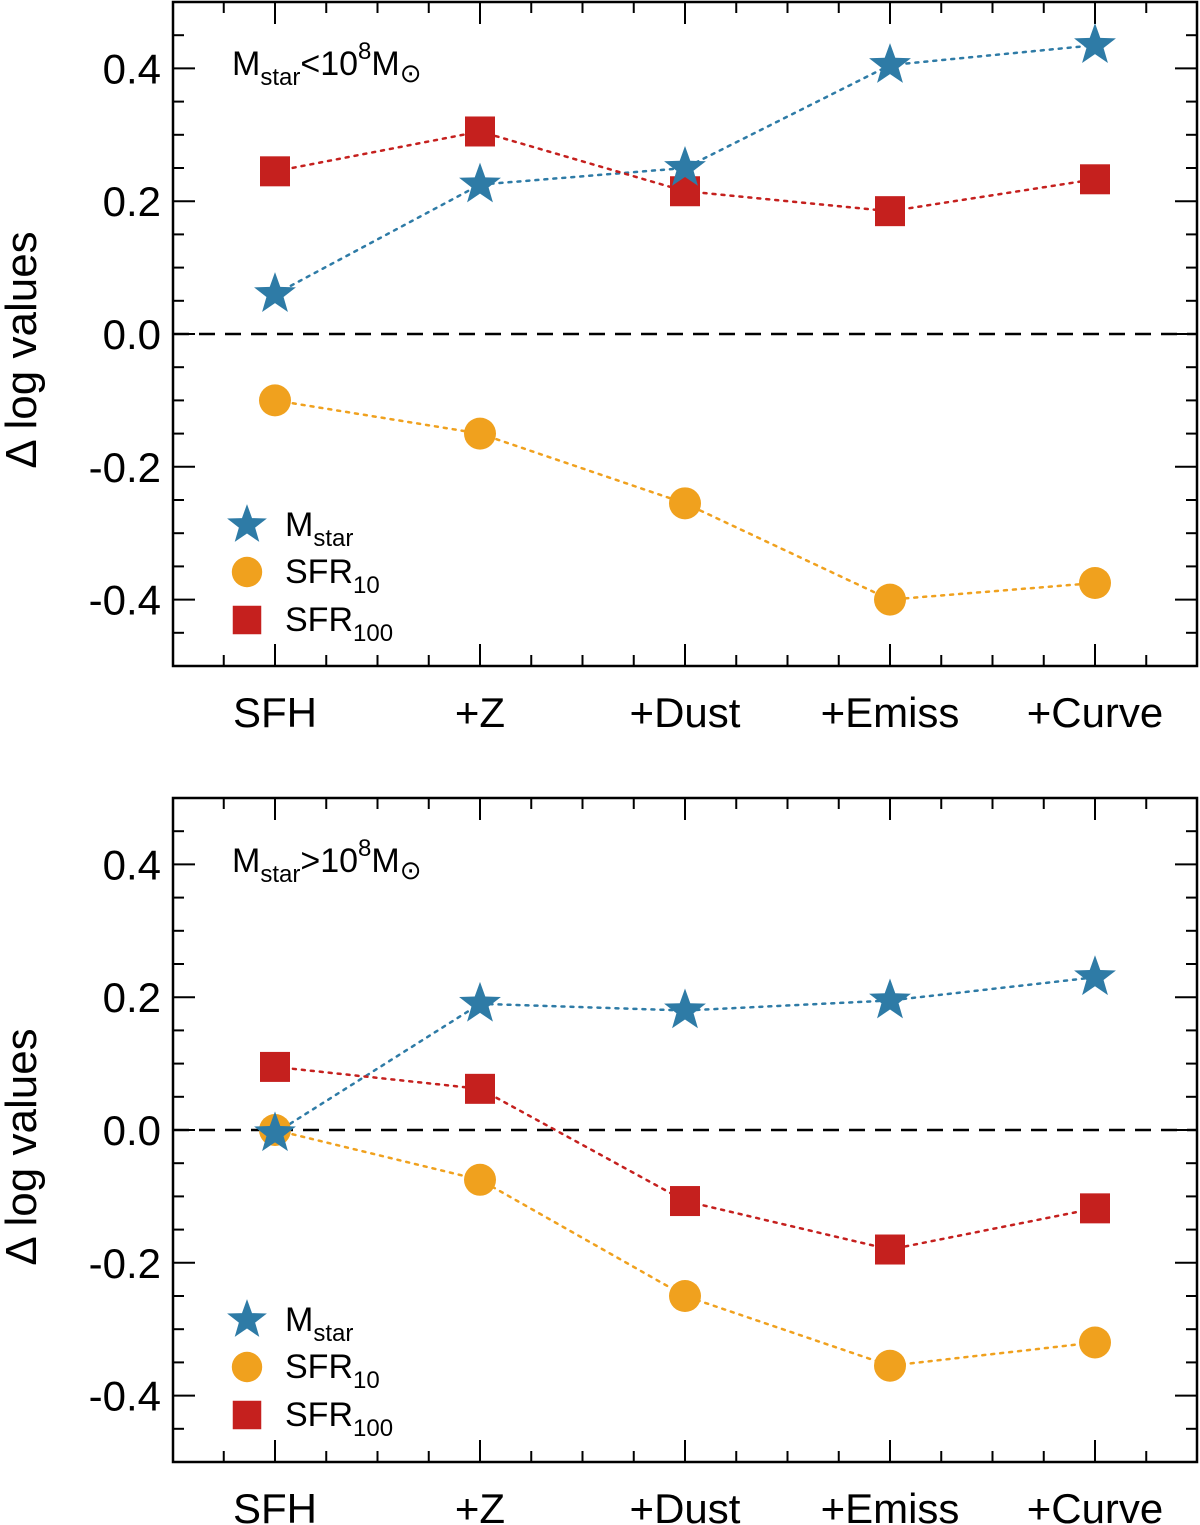 The image size is (1200, 1525). Describe the element at coordinates (685, 1158) in the screenshot. I see `series-line-sfr100` at that location.